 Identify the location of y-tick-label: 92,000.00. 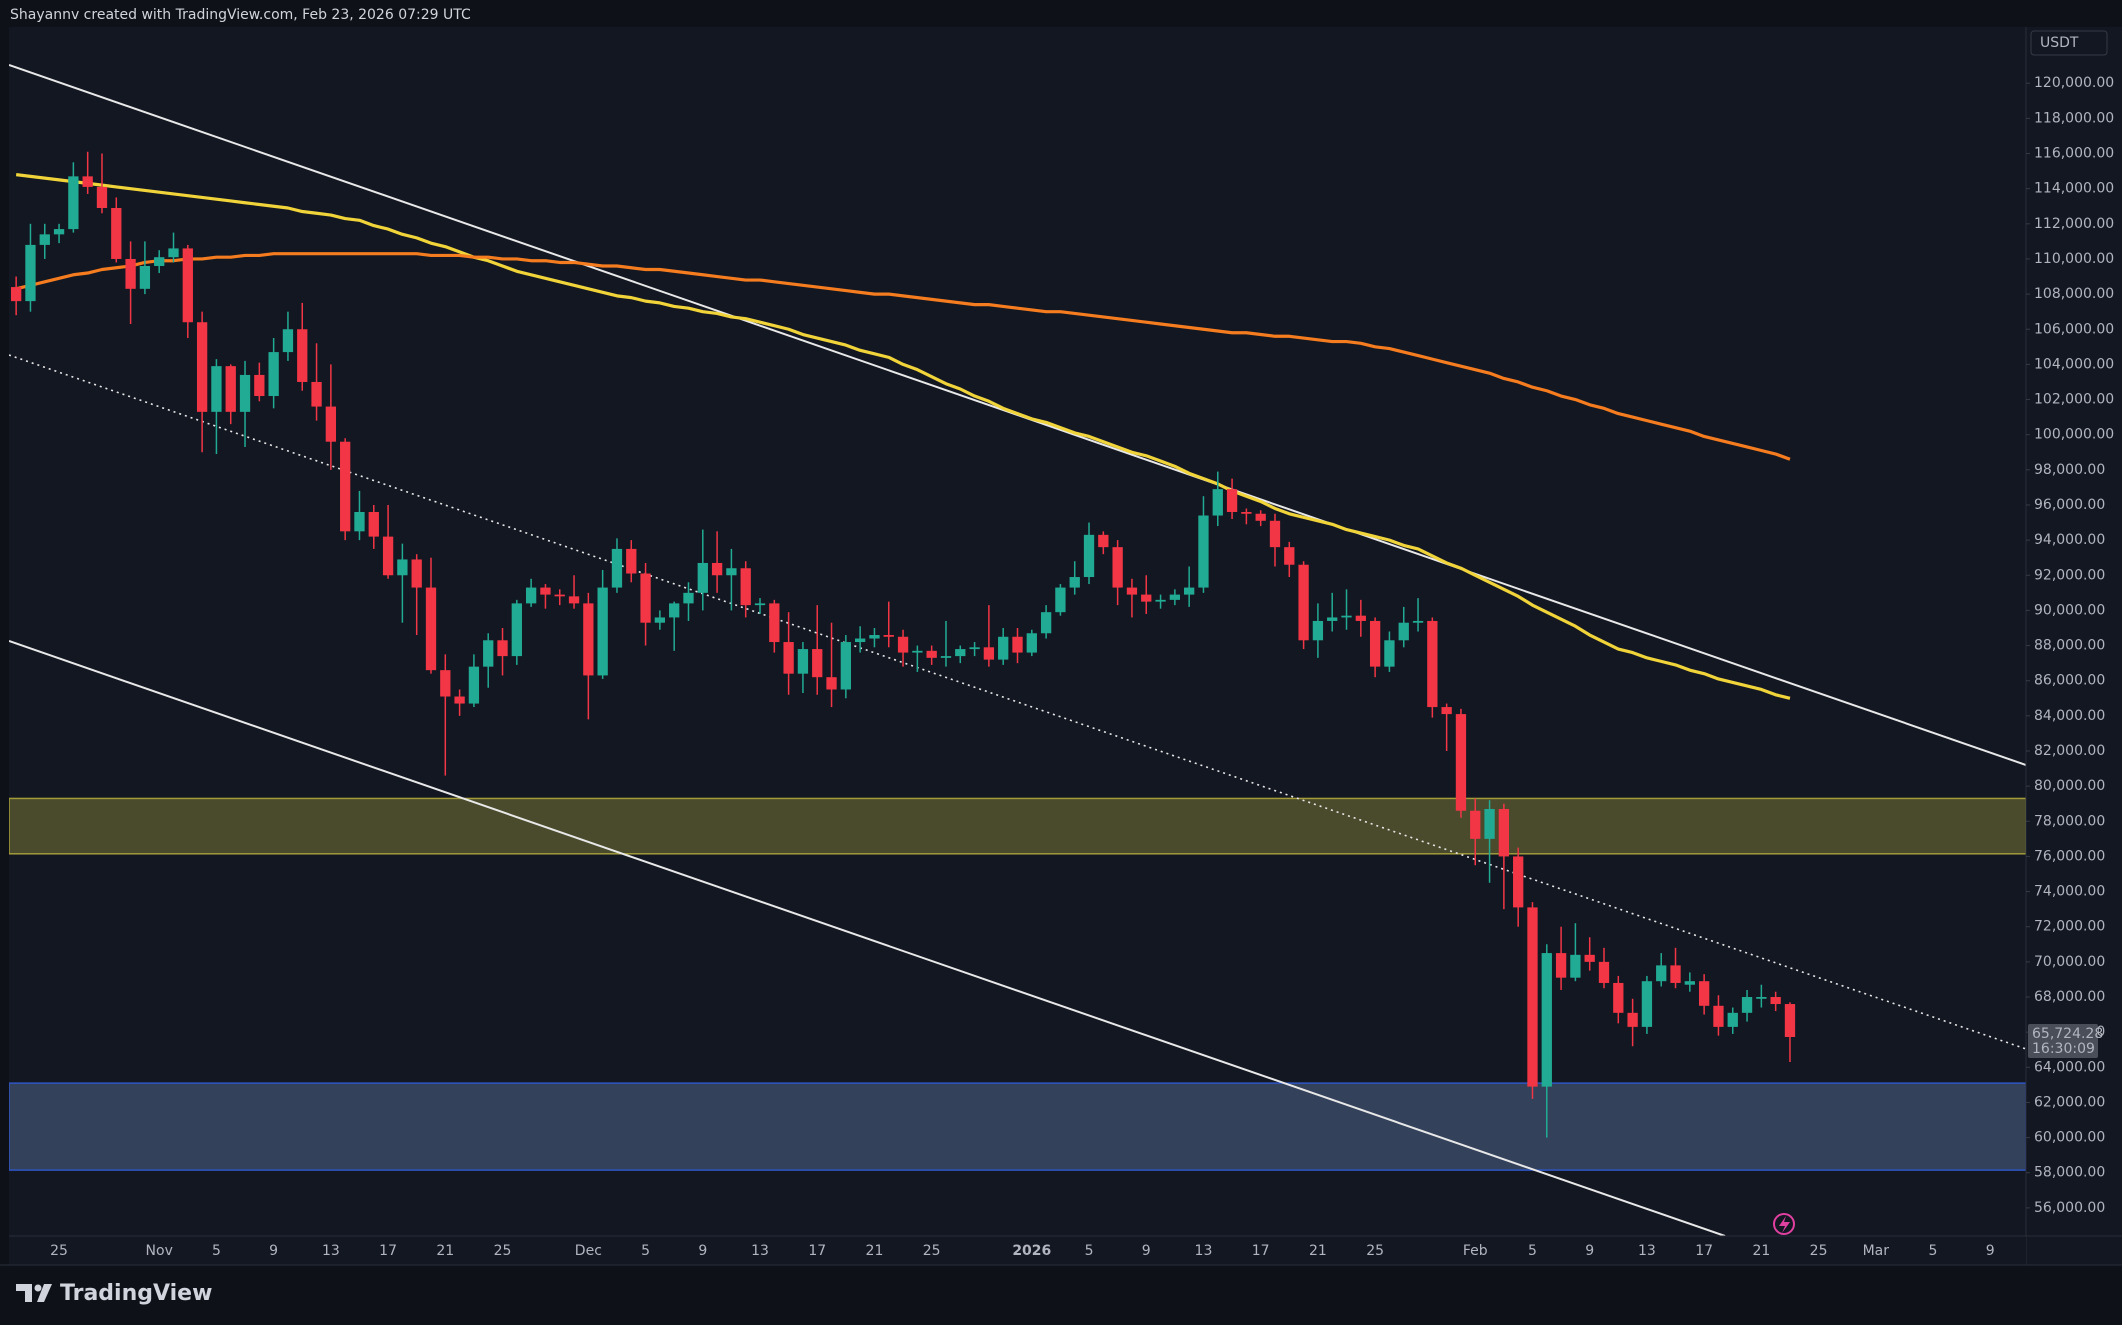
(2069, 575).